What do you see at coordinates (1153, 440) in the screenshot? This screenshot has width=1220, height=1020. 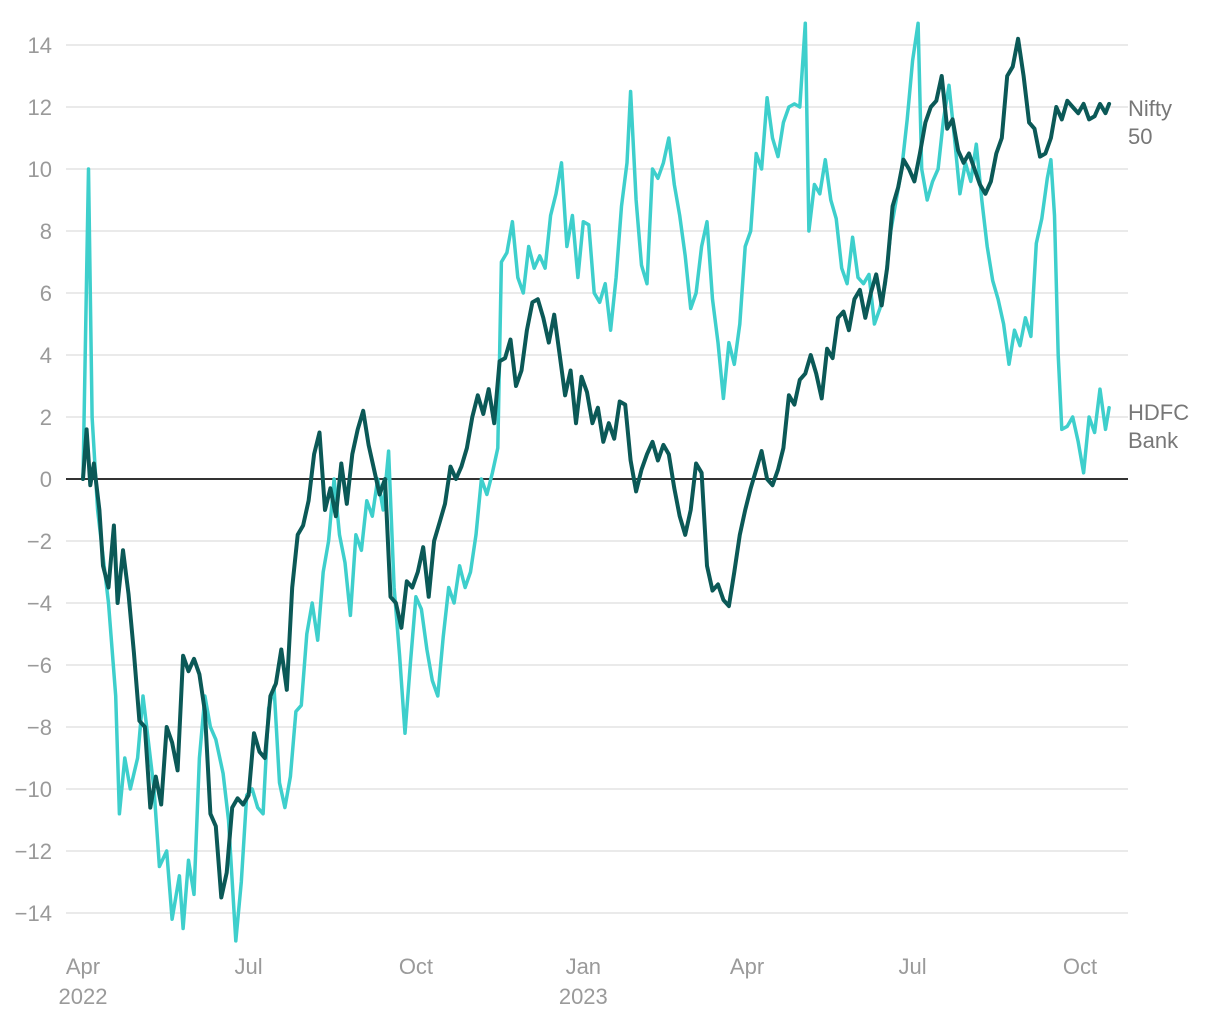 I see `series-label-hdfc-bank: Bank` at bounding box center [1153, 440].